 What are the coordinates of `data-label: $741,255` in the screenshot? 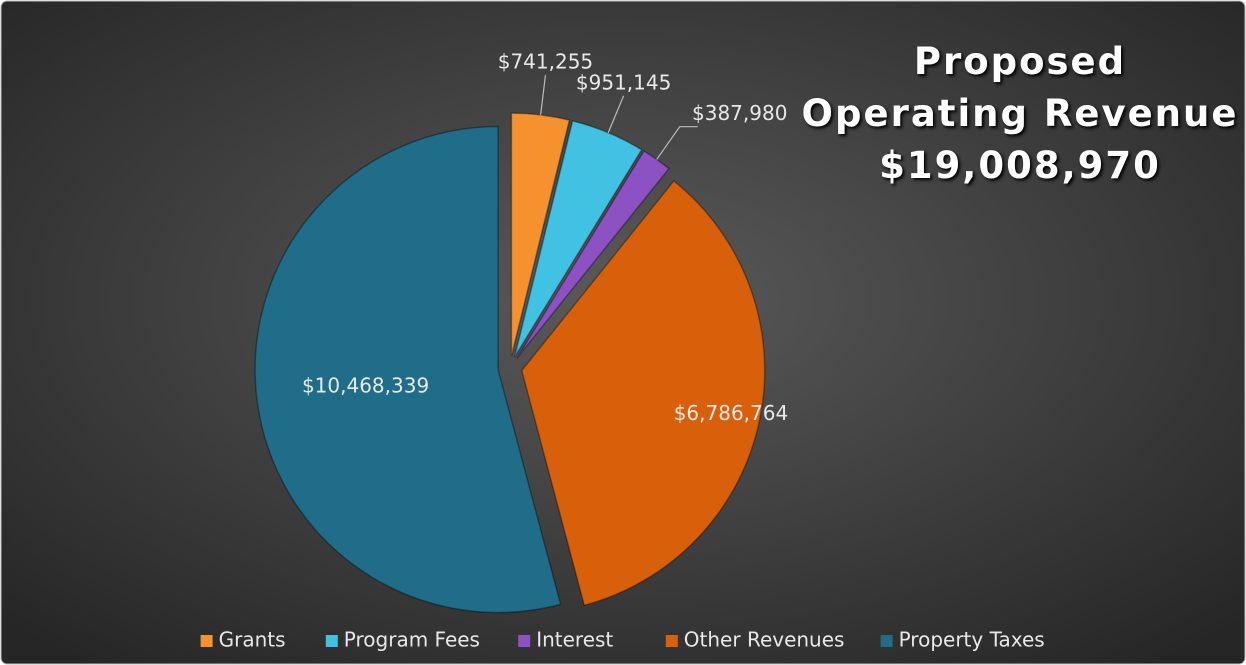 It's located at (545, 62).